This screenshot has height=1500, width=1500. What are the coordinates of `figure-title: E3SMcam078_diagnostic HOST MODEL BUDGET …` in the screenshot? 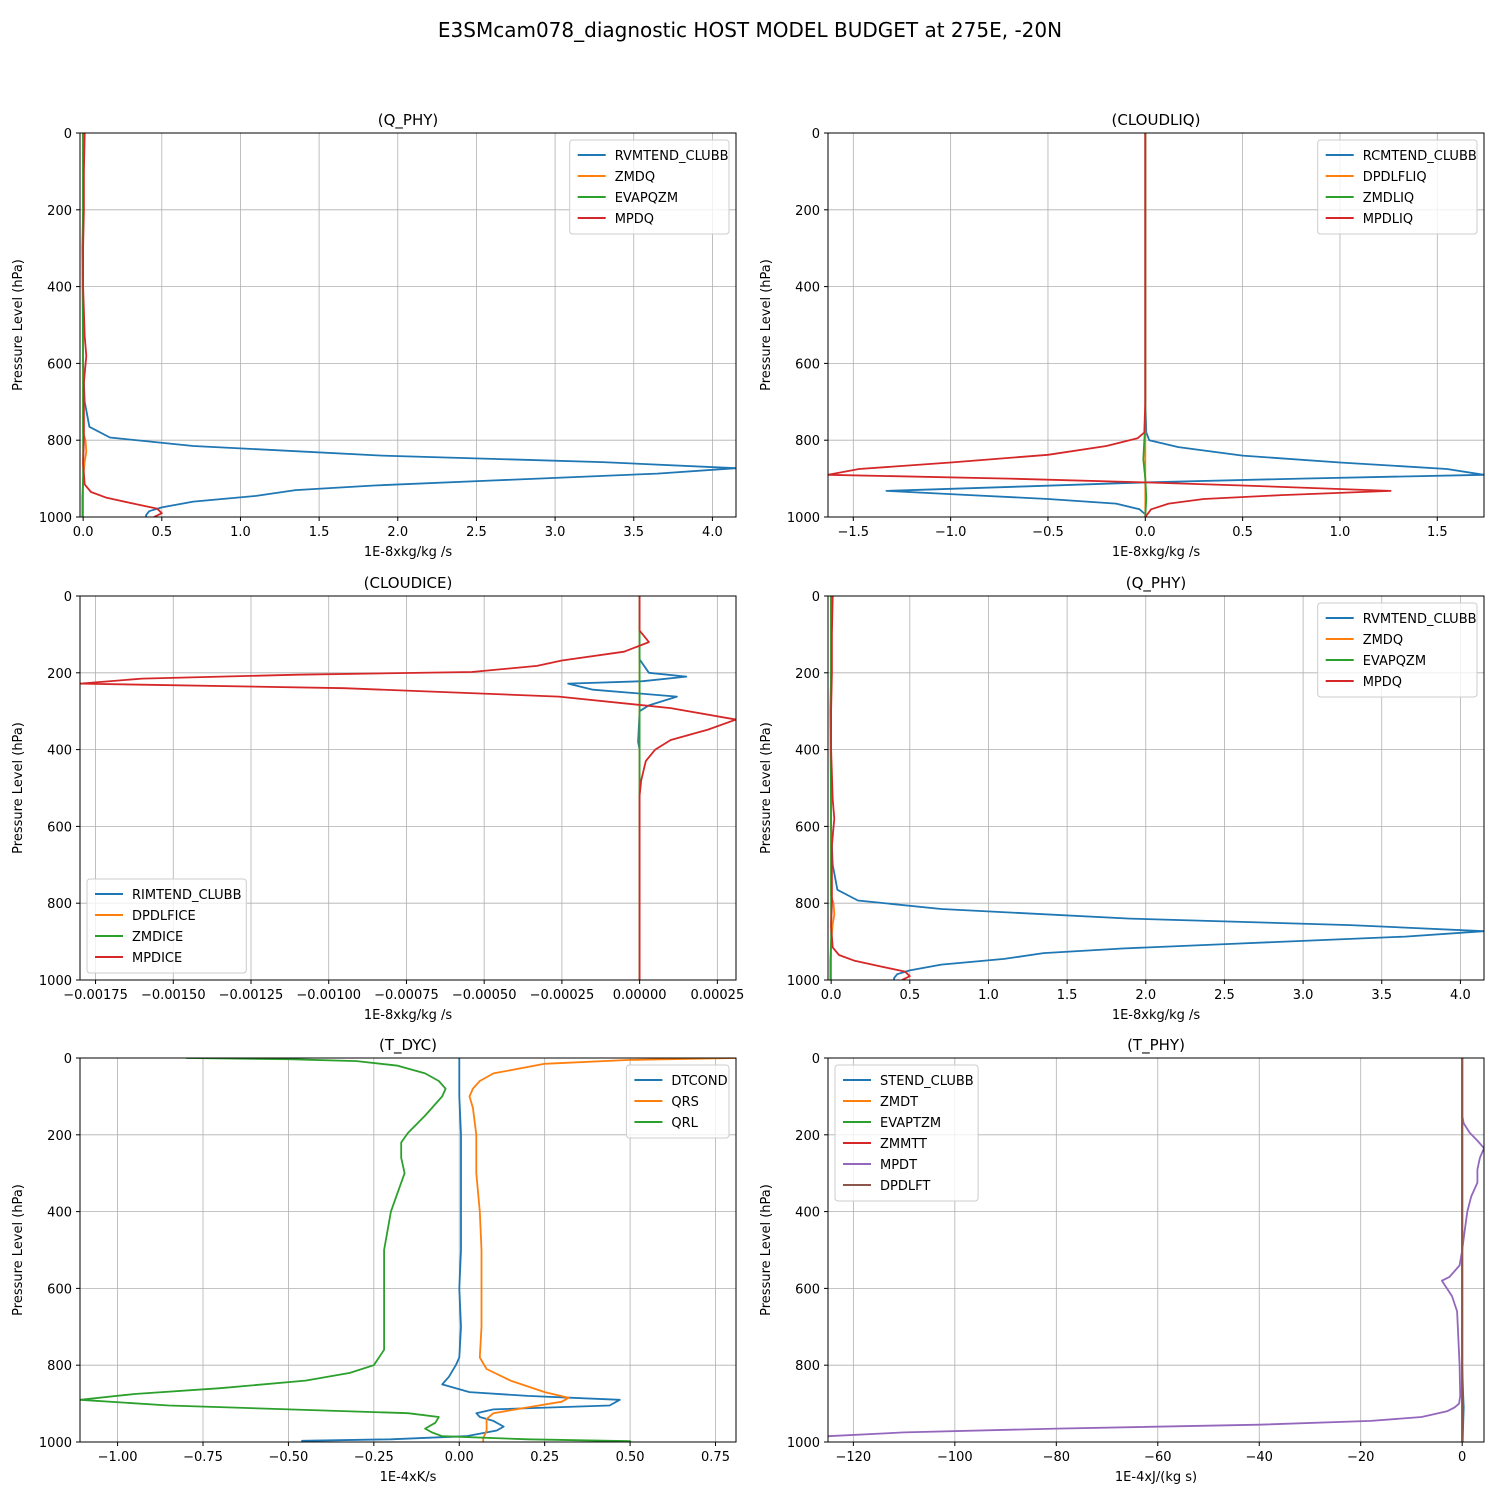 It's located at (750, 30).